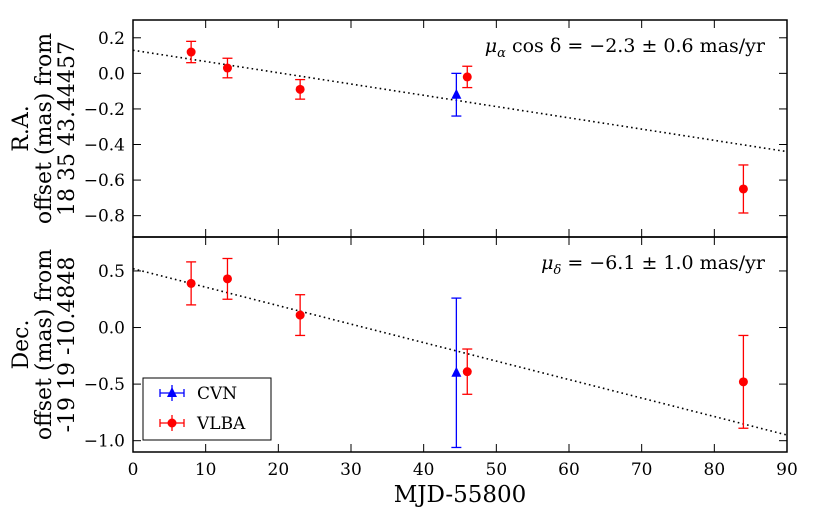 This screenshot has height=513, width=831. What do you see at coordinates (663, 263) in the screenshot?
I see `annotation-value: = −6.1 ± 1.0 mas/yr` at bounding box center [663, 263].